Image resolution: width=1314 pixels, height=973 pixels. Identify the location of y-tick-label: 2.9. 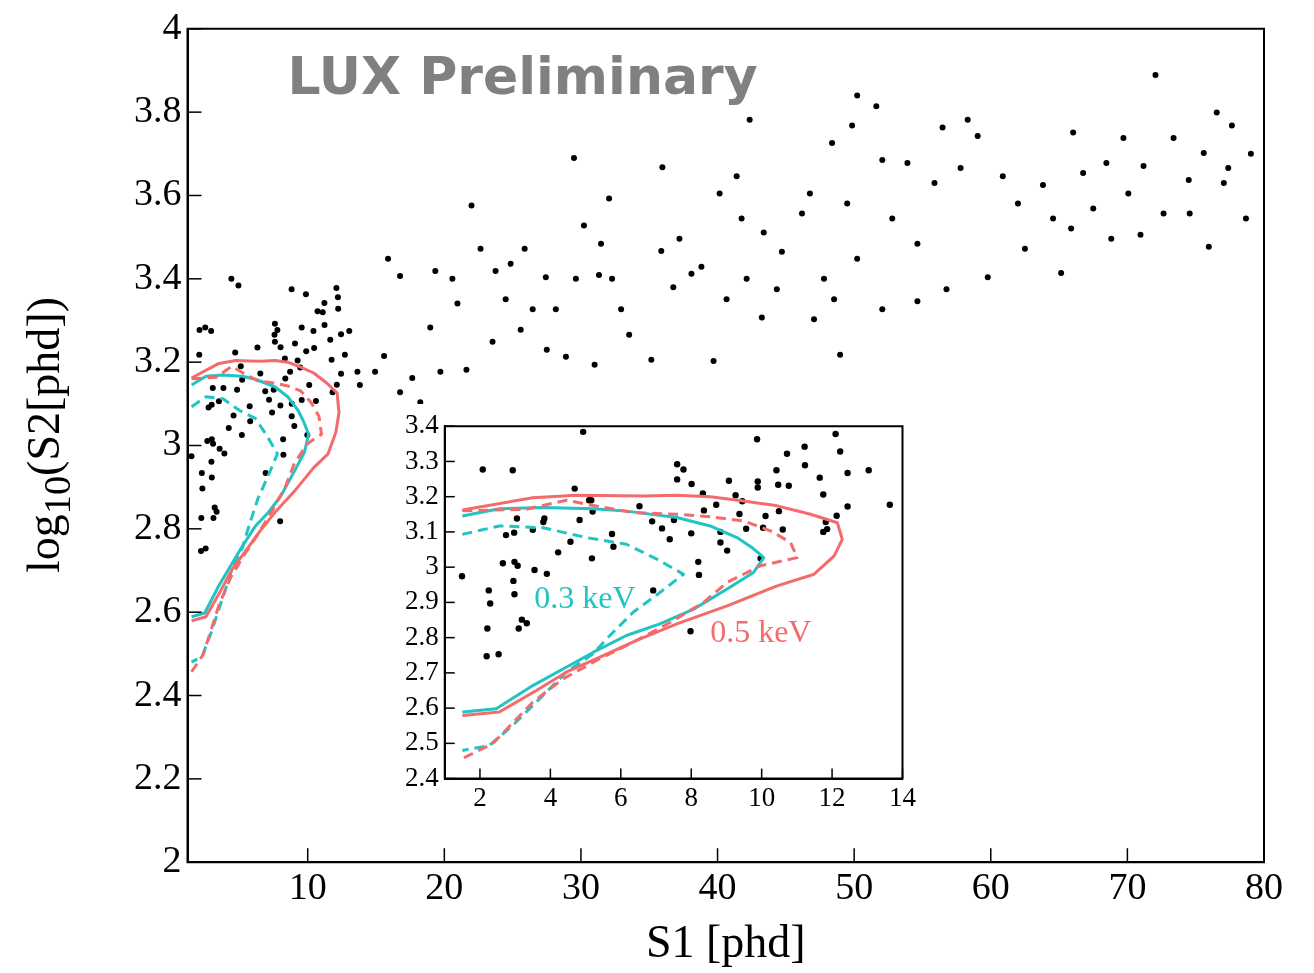
(422, 600).